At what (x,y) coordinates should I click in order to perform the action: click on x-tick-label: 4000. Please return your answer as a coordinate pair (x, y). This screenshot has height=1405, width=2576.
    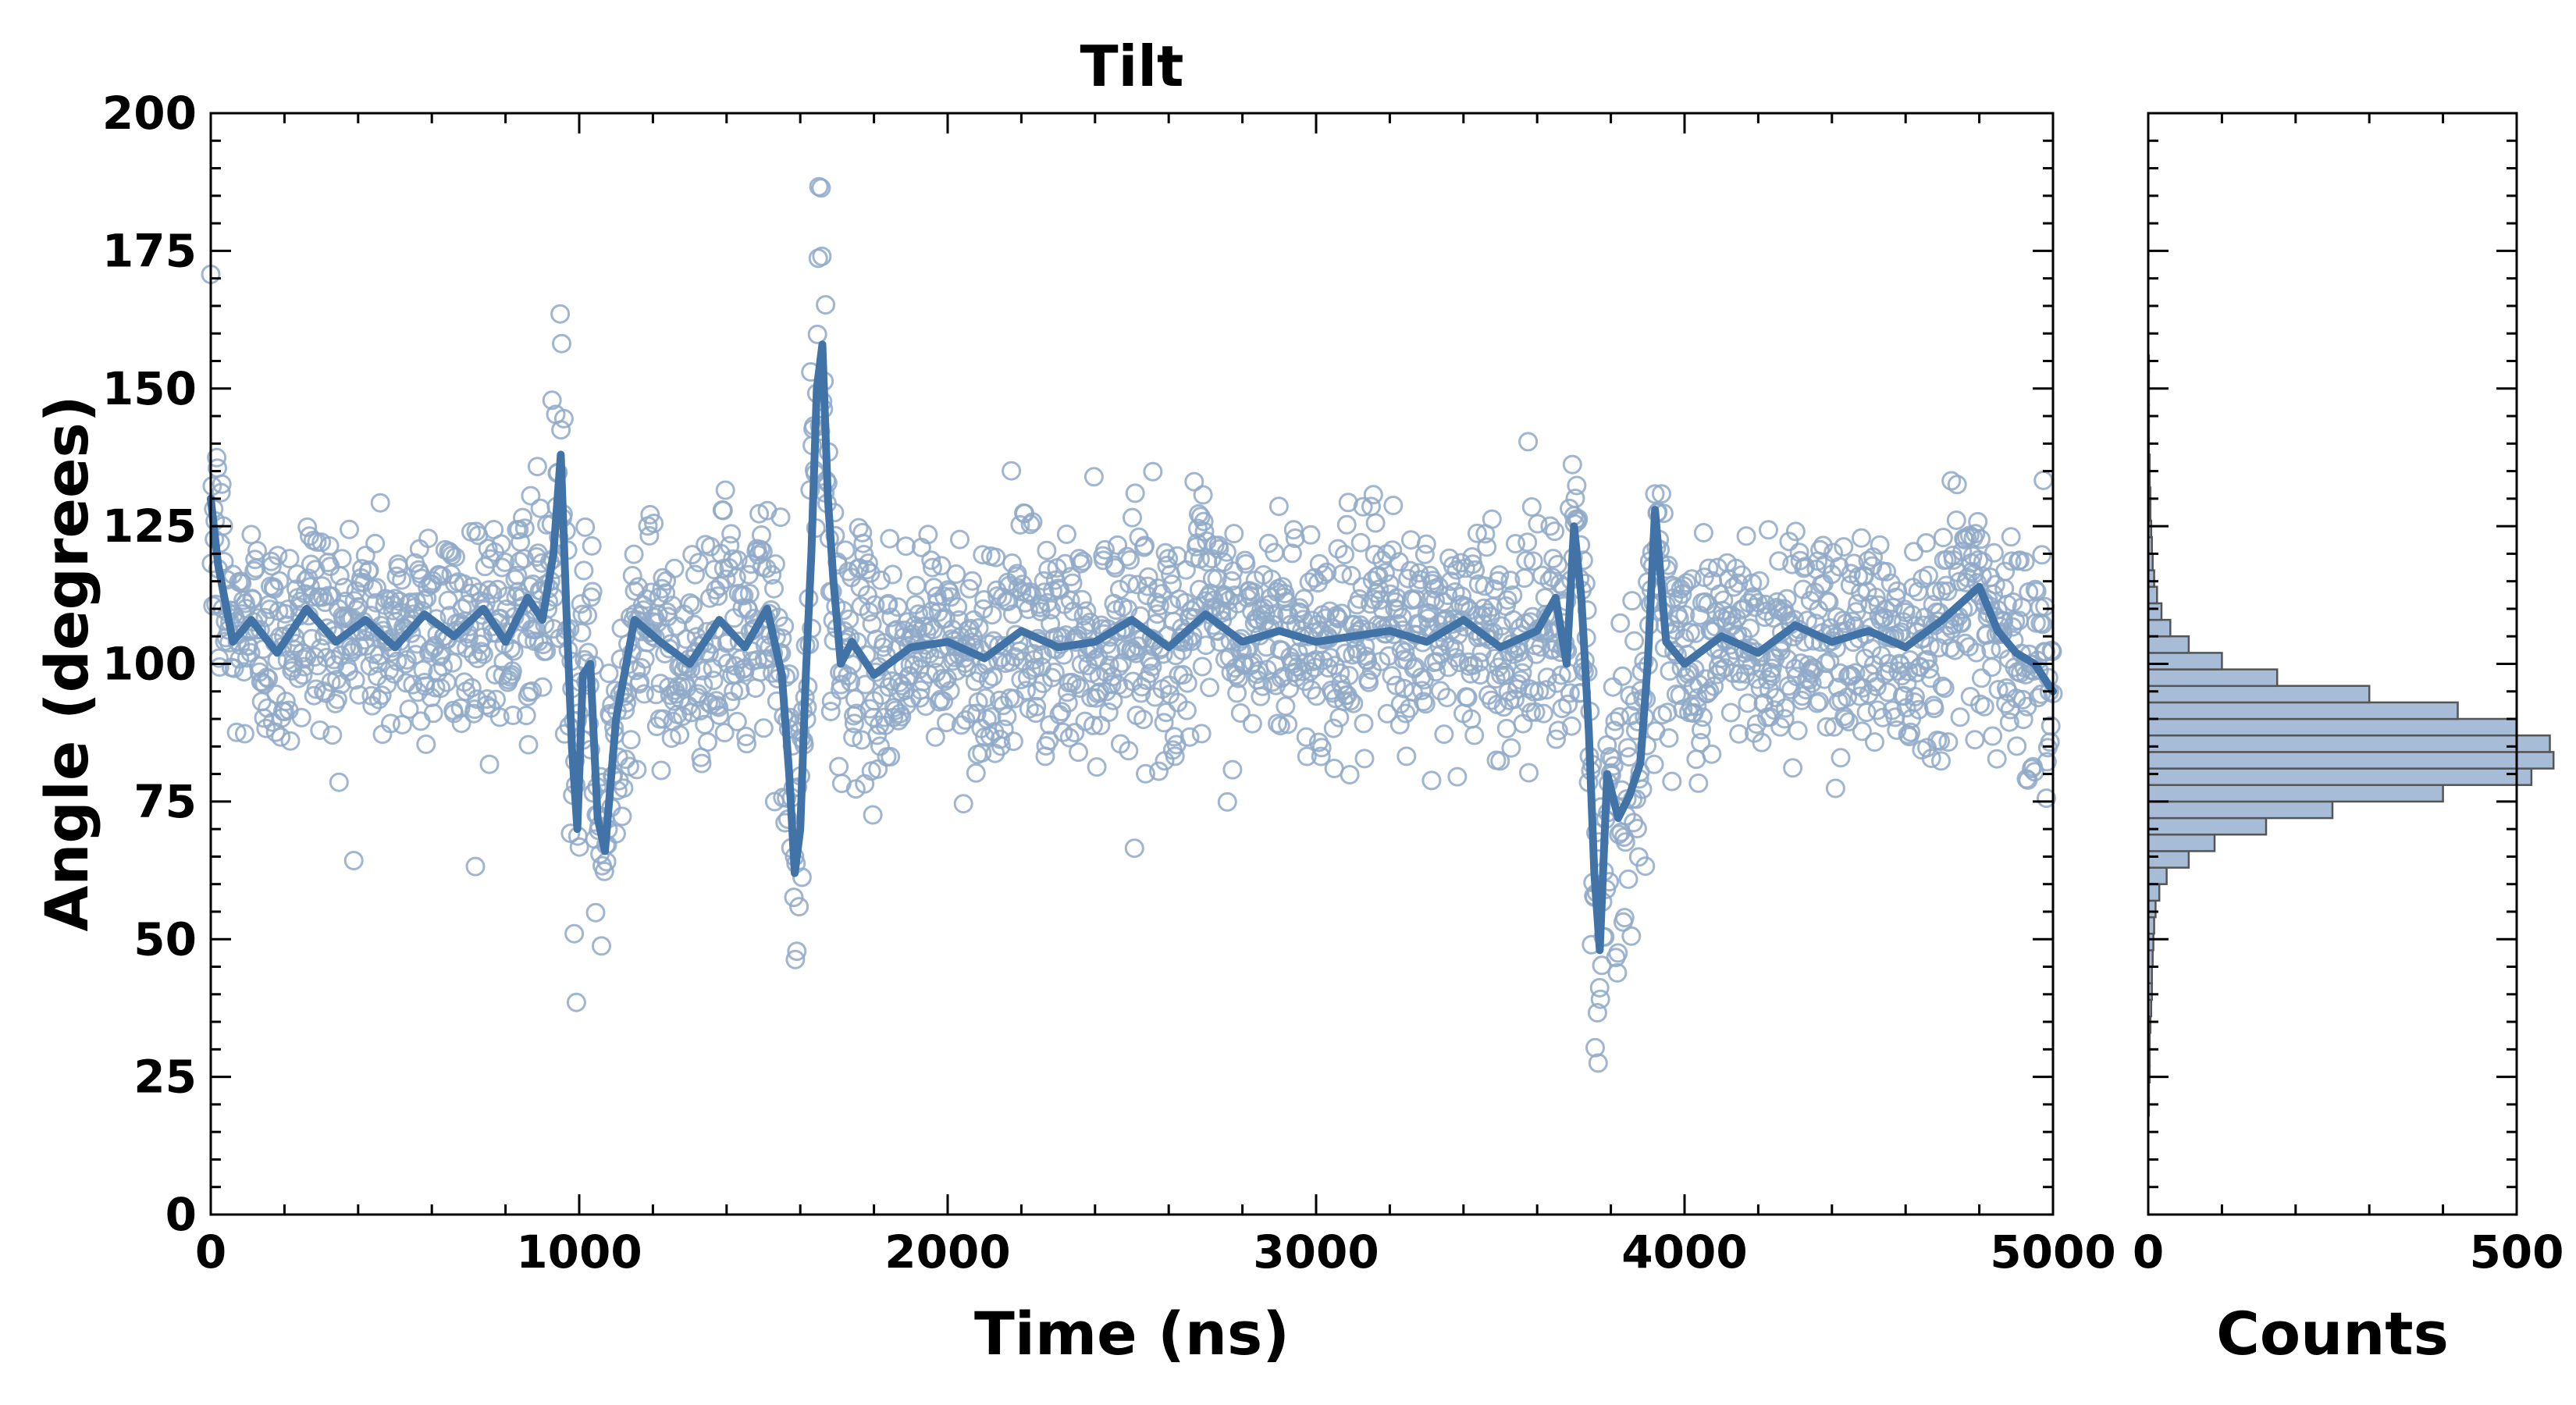
    Looking at the image, I should click on (1684, 1252).